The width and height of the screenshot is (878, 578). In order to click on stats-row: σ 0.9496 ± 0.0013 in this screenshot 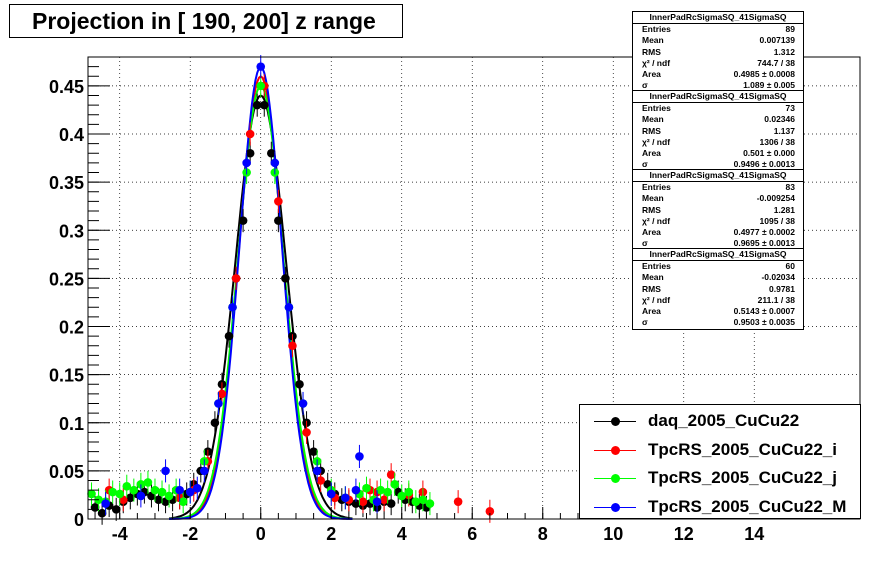, I will do `click(718, 164)`.